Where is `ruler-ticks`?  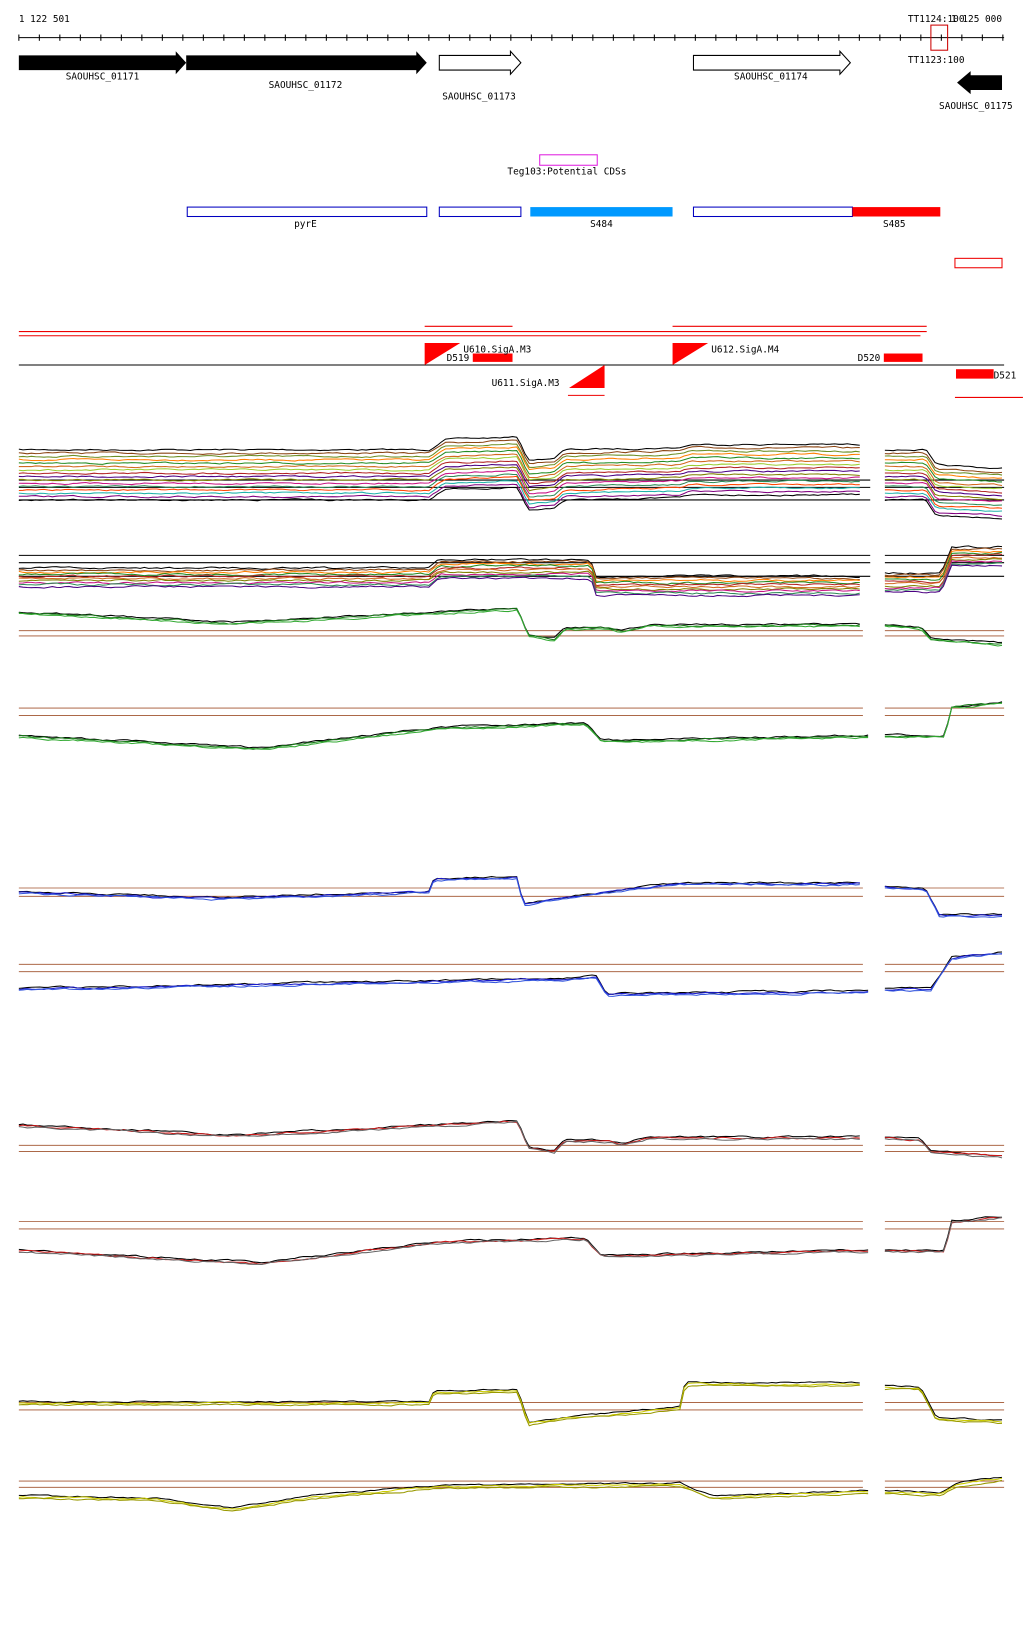
ruler-ticks is located at coordinates (511, 37).